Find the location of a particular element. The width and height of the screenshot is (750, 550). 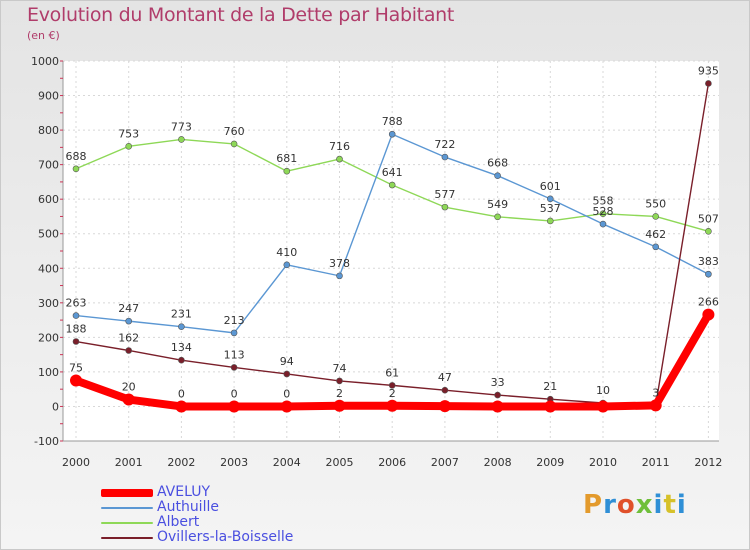

data-label: 550 is located at coordinates (655, 203).